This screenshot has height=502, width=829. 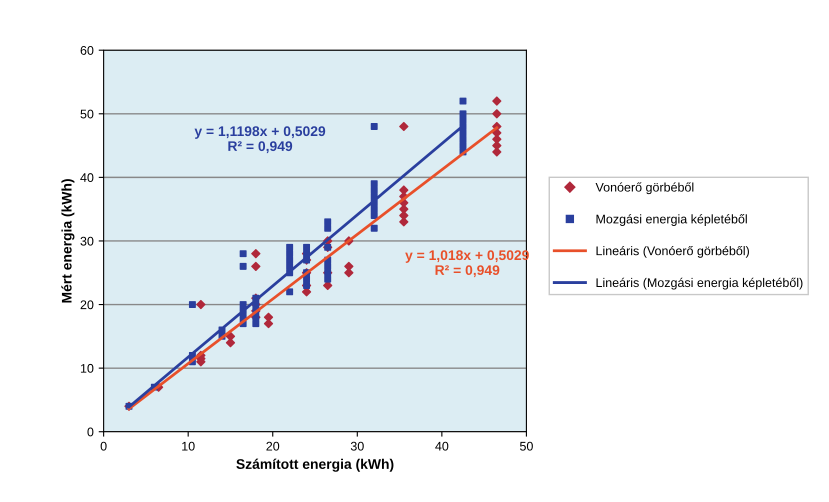 I want to click on x-tick-label: 50, so click(x=526, y=446).